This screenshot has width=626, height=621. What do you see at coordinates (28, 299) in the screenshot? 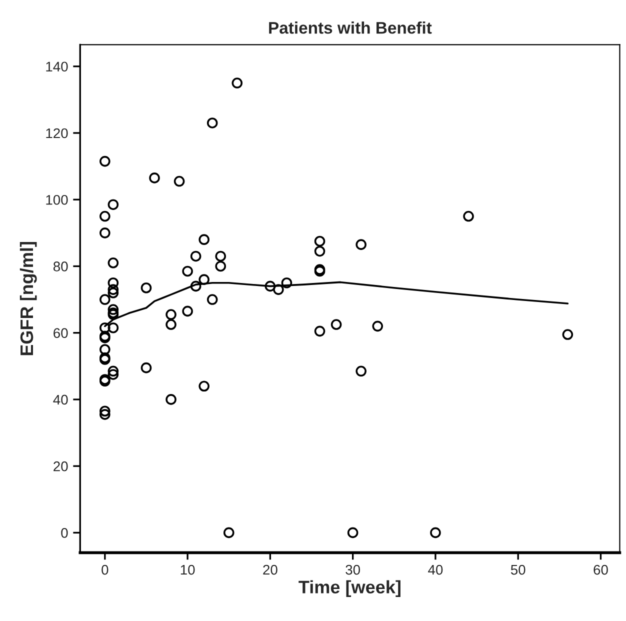
I see `y-axis-title: EGFR [ng/ml]` at bounding box center [28, 299].